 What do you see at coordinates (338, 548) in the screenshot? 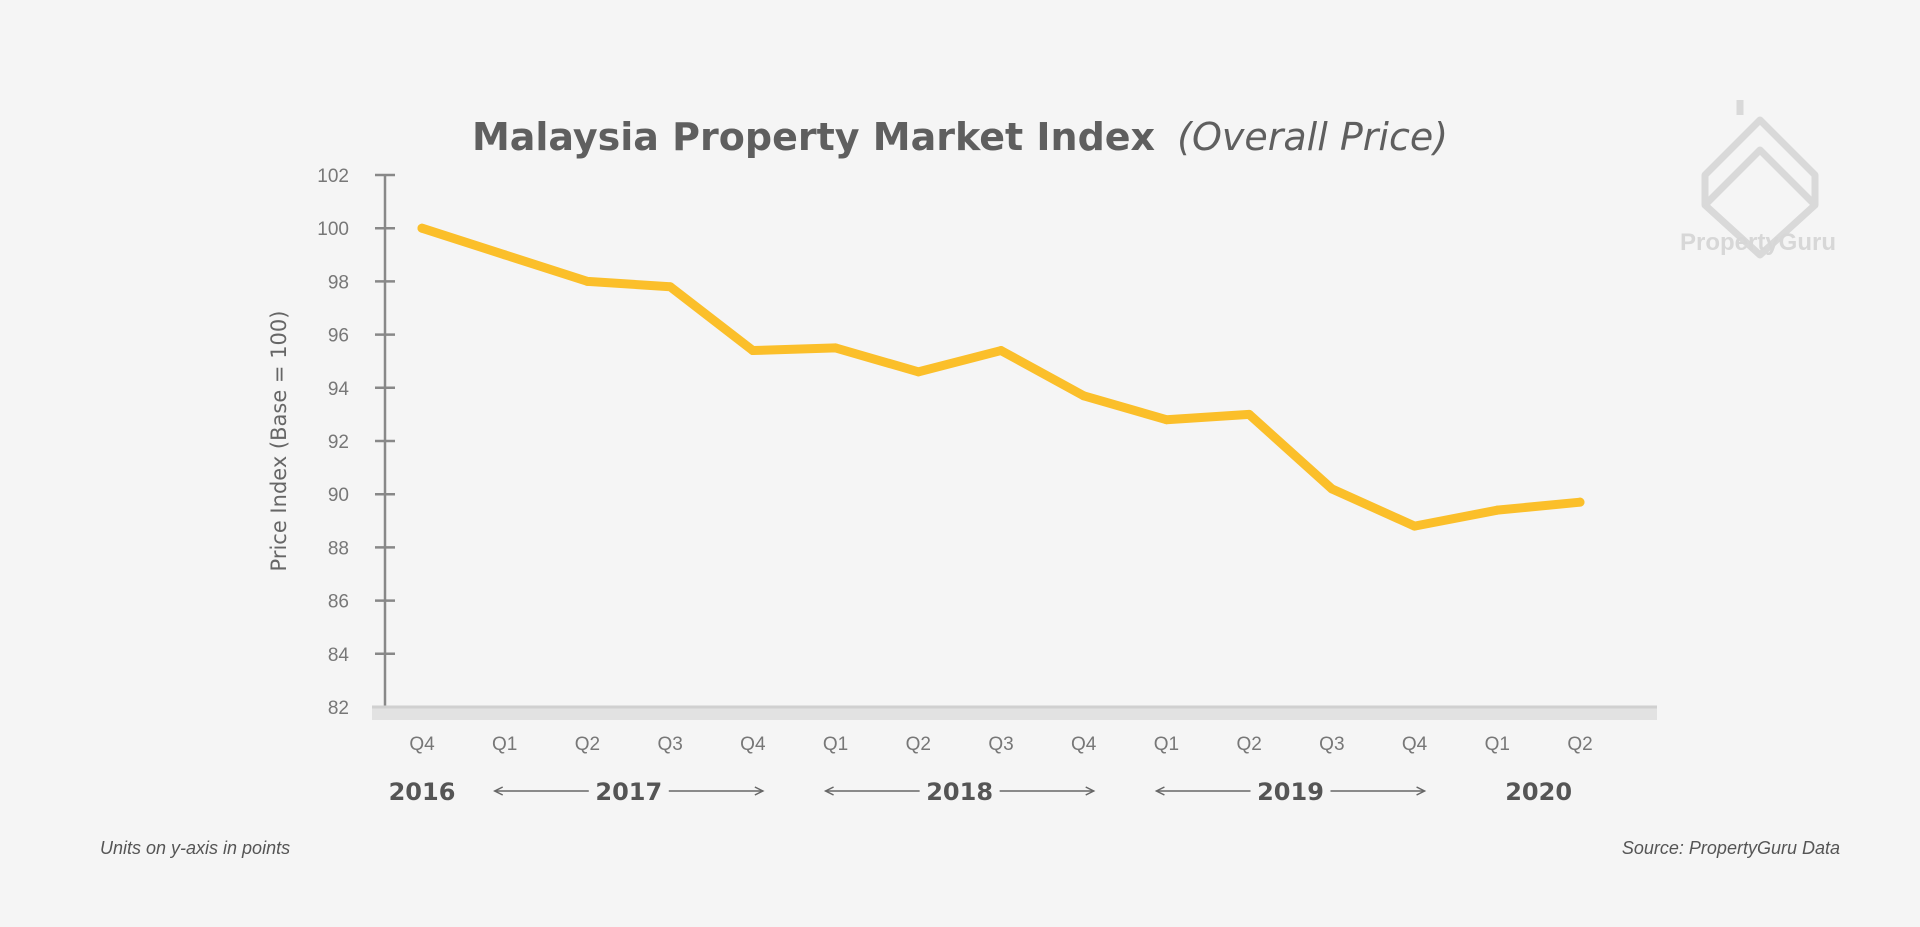
I see `y-tick-label: 88` at bounding box center [338, 548].